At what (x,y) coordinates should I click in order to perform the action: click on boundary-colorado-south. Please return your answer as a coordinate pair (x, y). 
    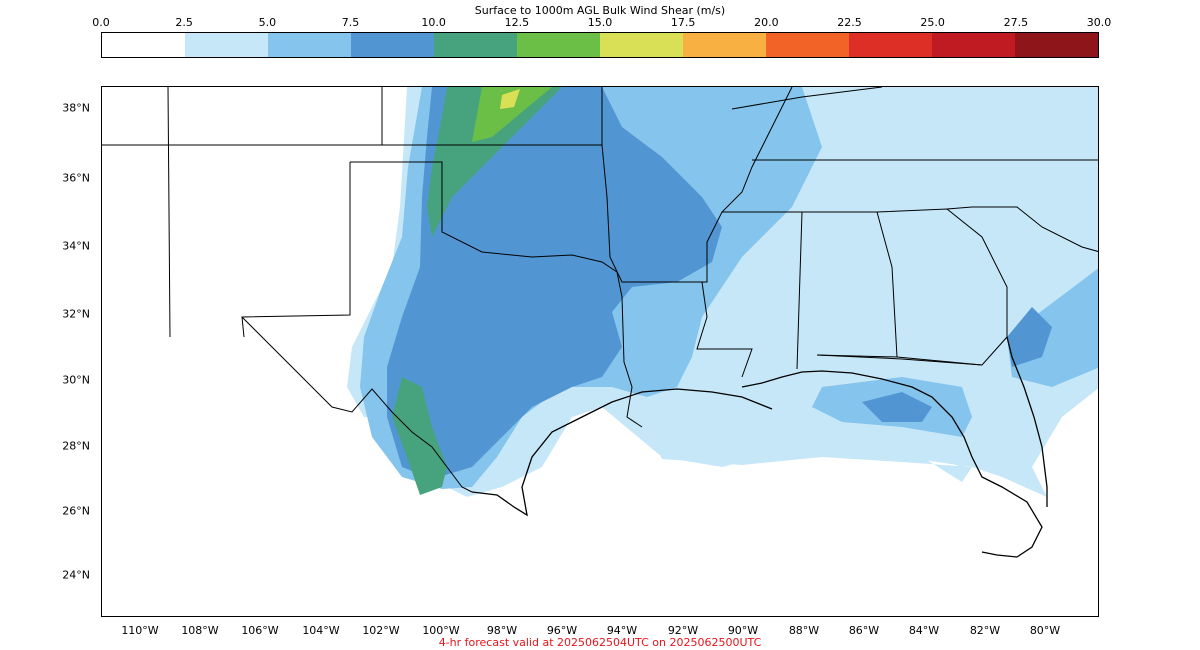
    Looking at the image, I should click on (242, 116).